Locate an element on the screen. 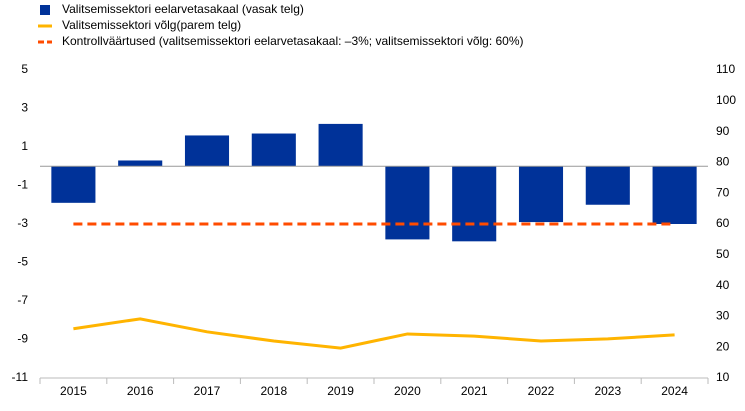  y2-tick-label: 90 is located at coordinates (723, 131).